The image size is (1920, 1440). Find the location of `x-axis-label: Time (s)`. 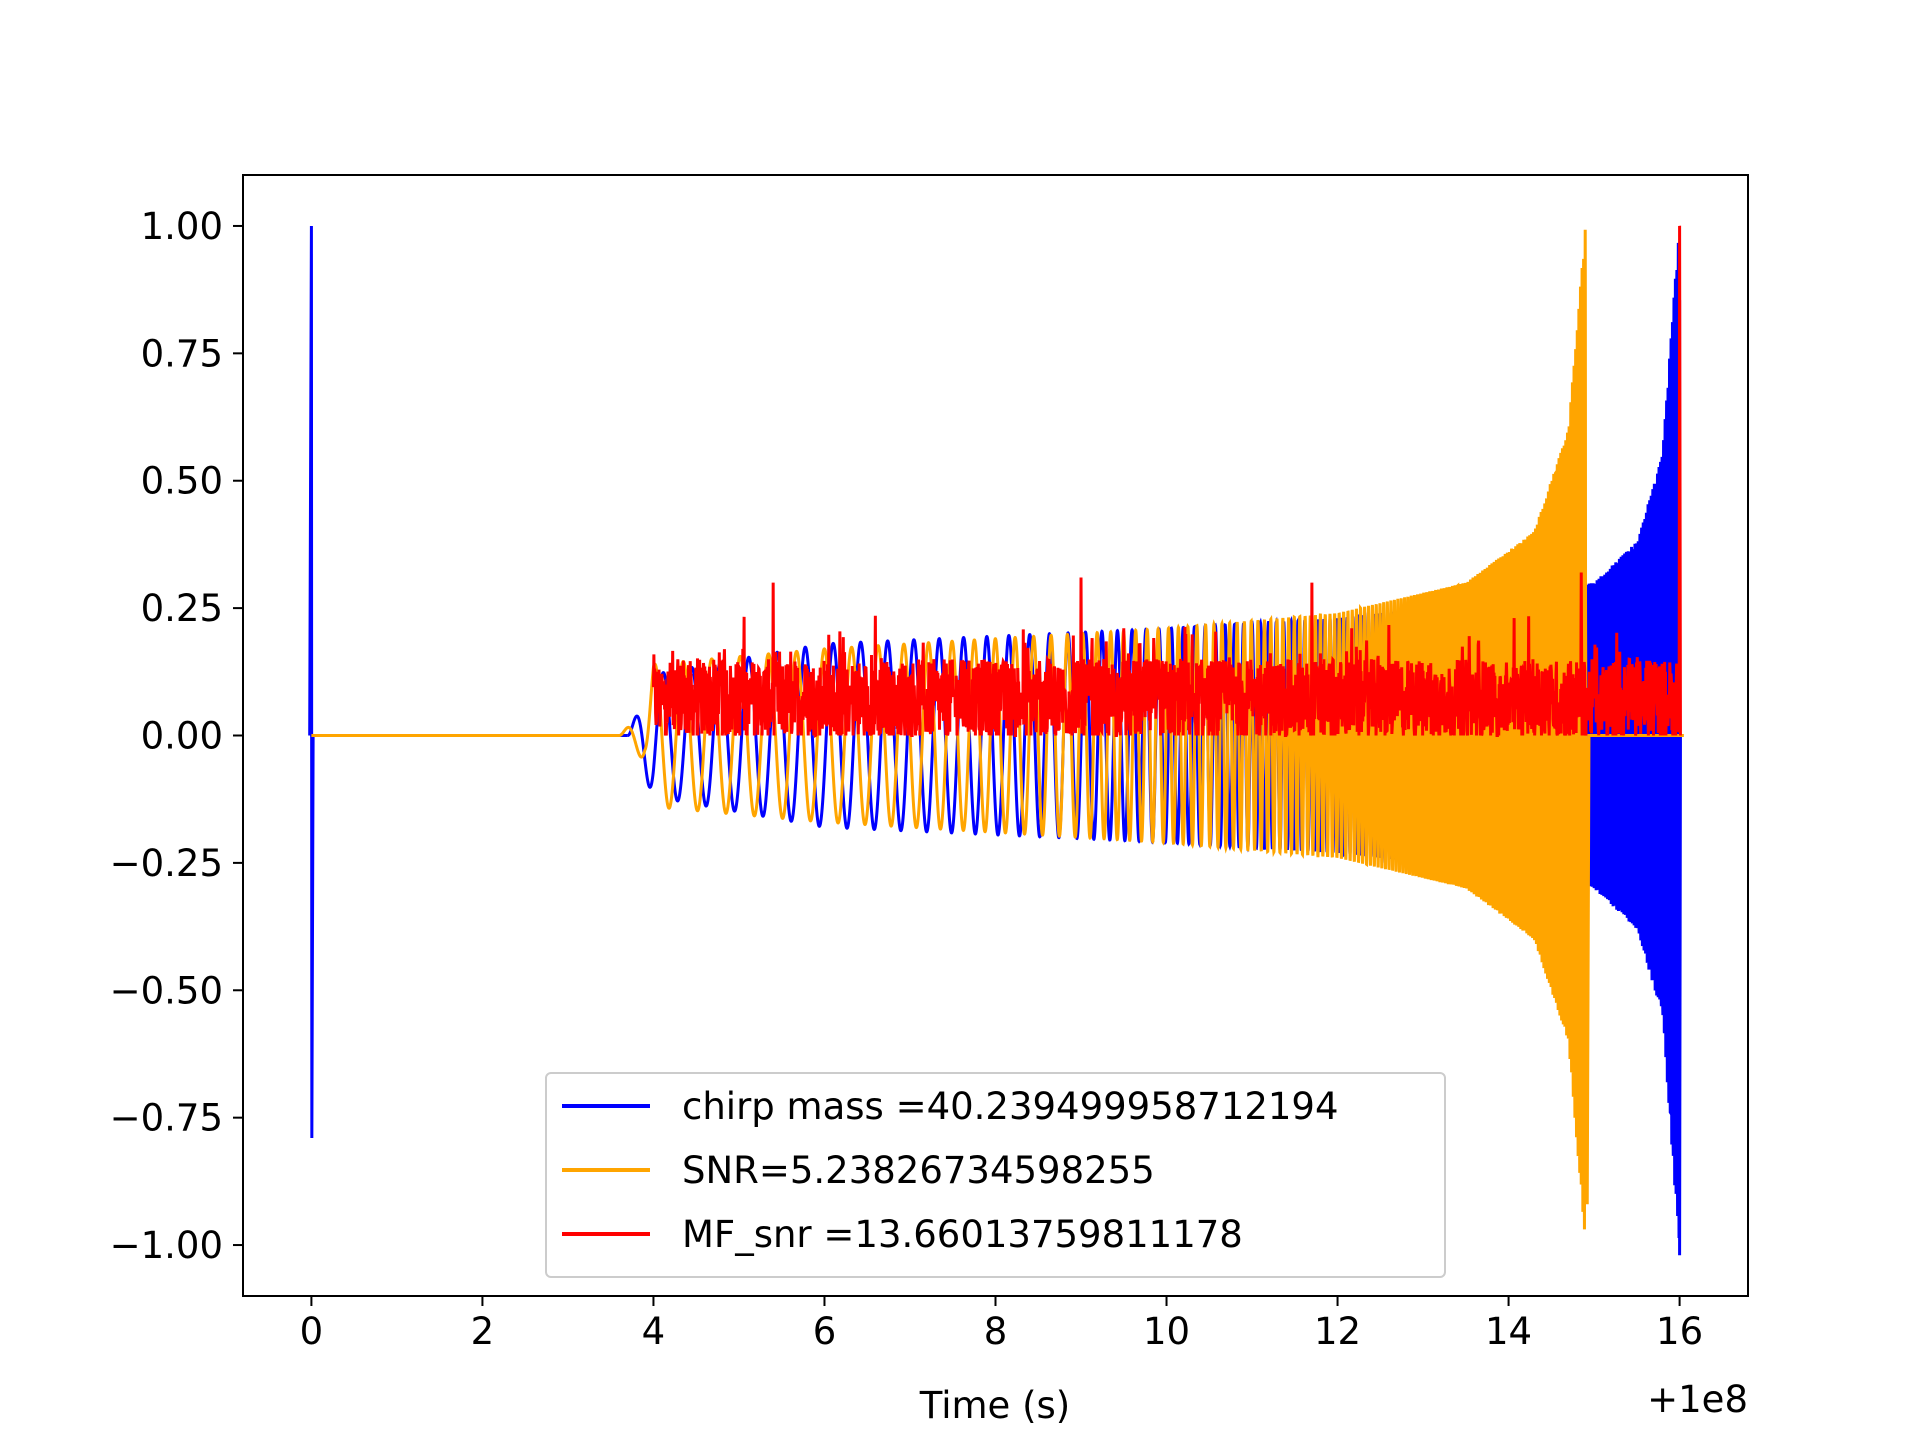

x-axis-label: Time (s) is located at coordinates (994, 1405).